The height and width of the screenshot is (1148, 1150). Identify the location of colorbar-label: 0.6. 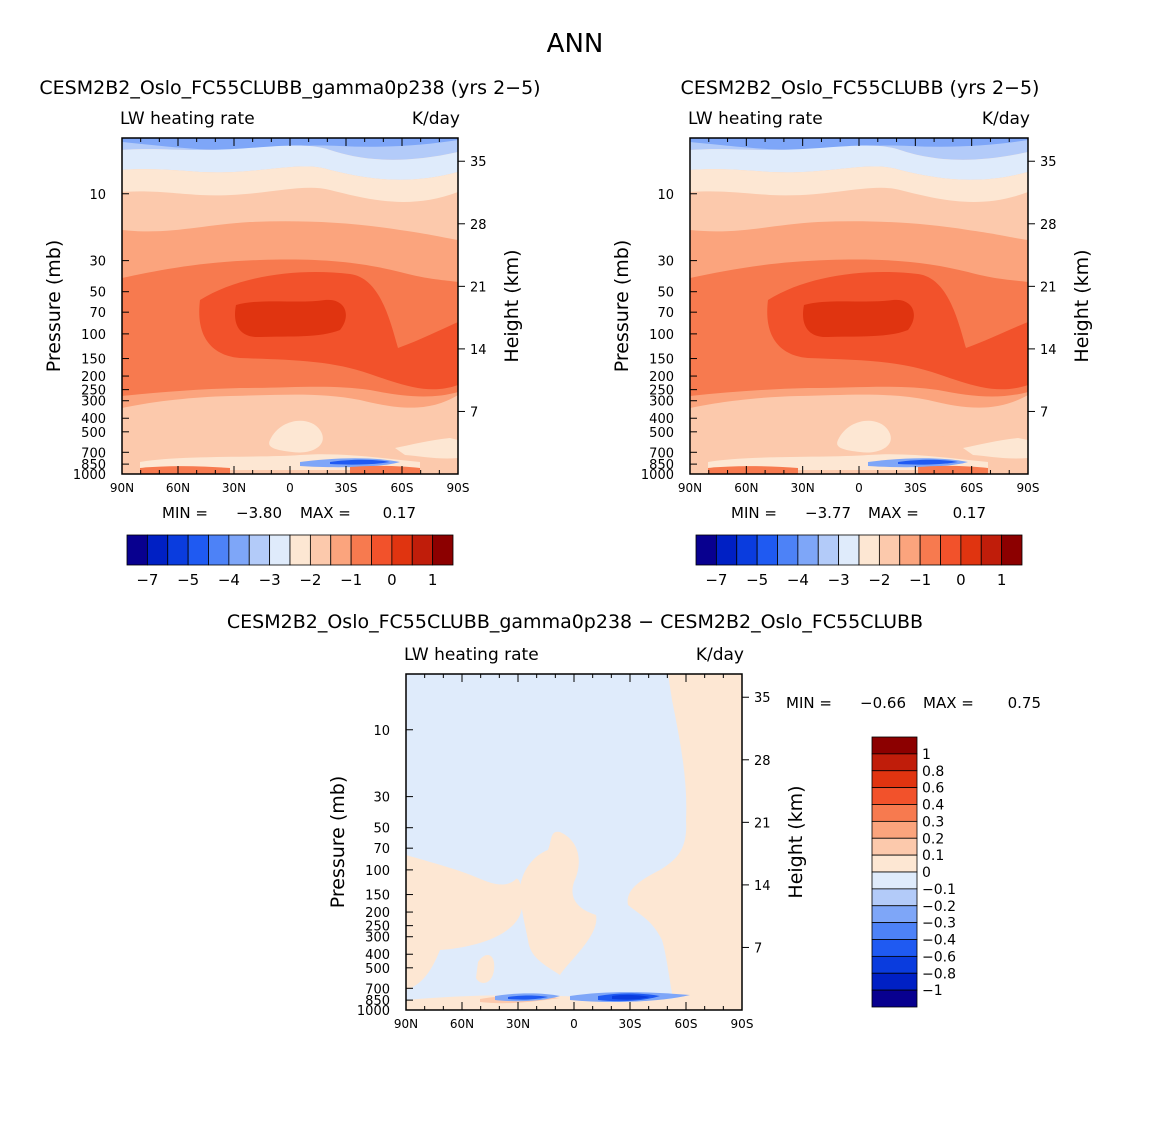
(933, 789).